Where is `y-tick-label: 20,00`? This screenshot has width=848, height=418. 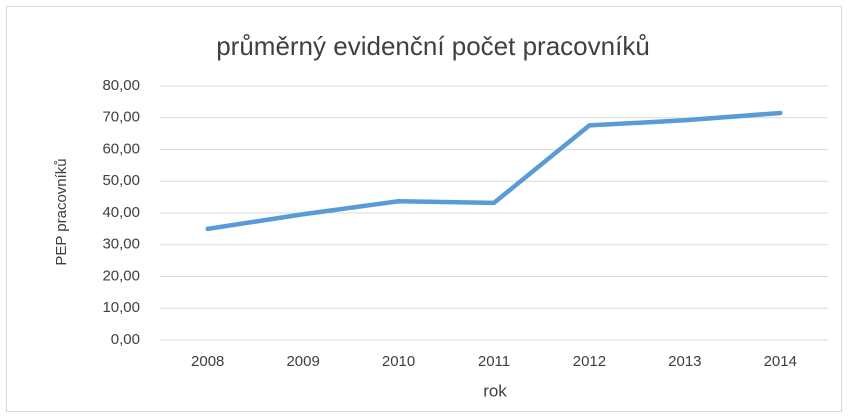
y-tick-label: 20,00 is located at coordinates (121, 275).